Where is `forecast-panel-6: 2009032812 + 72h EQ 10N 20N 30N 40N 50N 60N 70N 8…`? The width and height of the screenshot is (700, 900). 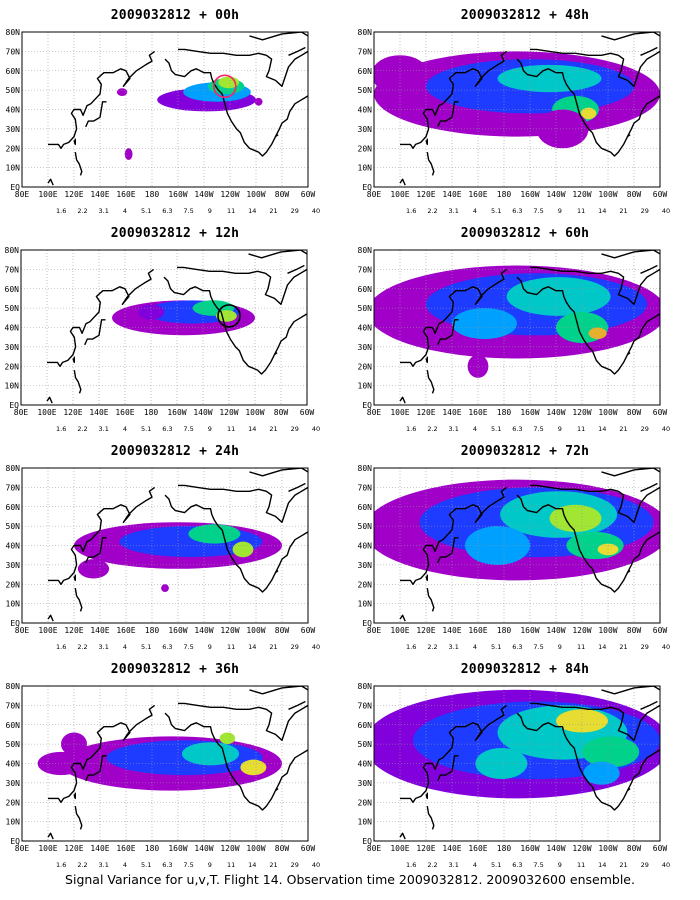
forecast-panel-6: 2009032812 + 72h EQ 10N 20N 30N 40N 50N 60N 70N 8… is located at coordinates (525, 545).